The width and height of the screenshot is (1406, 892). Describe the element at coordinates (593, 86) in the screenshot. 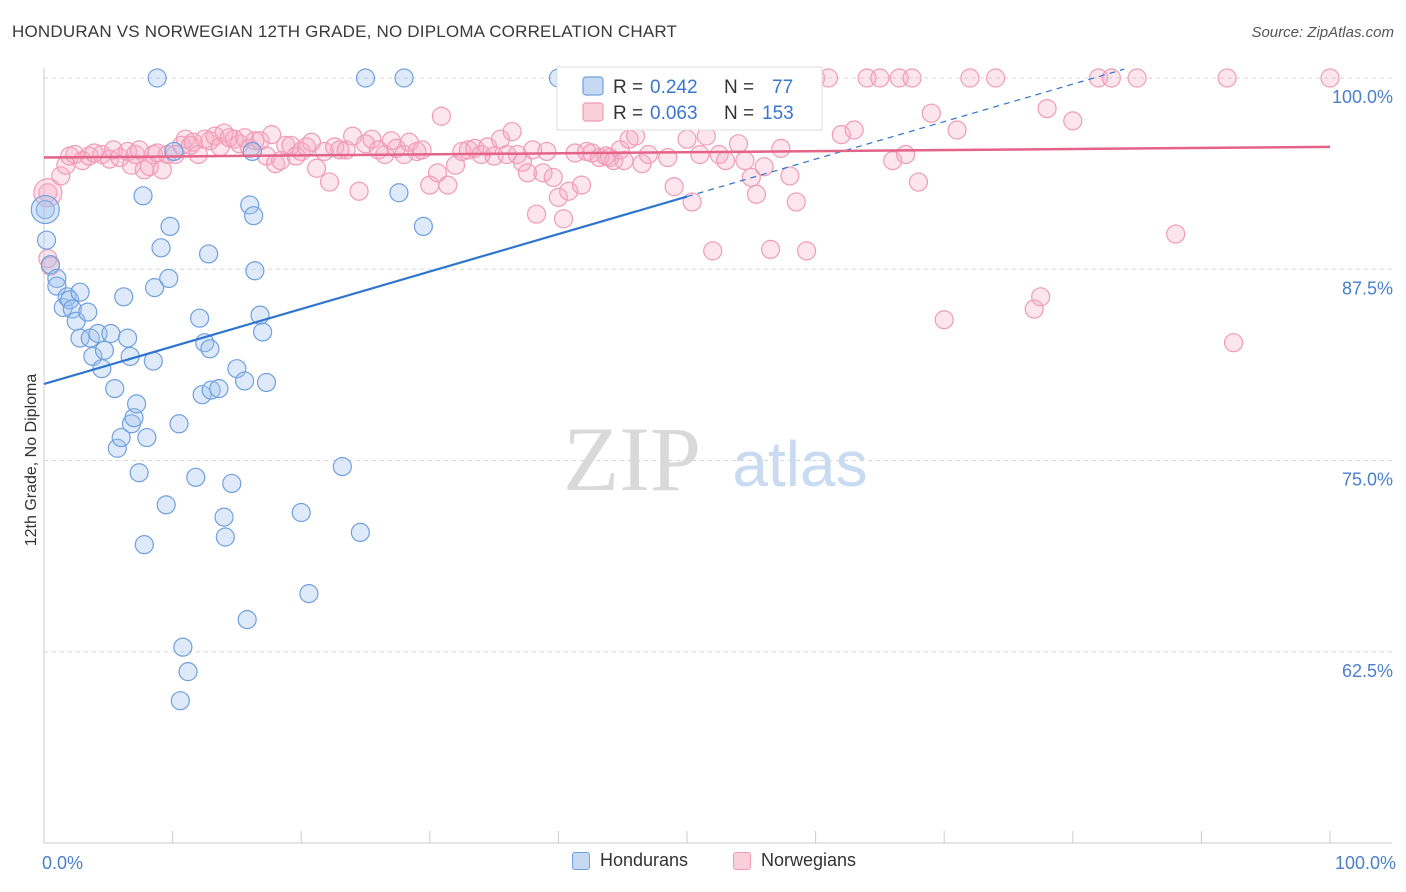

I see `legend-swatch-hondurans` at that location.